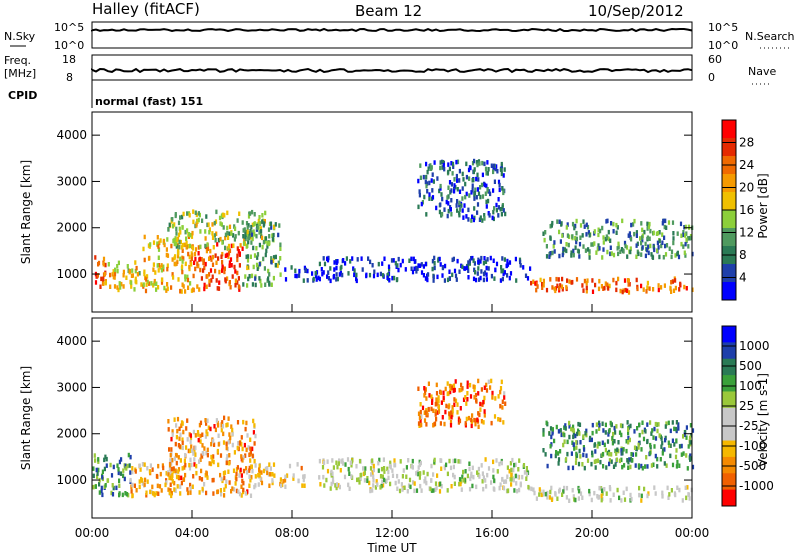 This screenshot has width=800, height=554. Describe the element at coordinates (723, 45) in the screenshot. I see `nsearch-tick-bottom: 10^0` at that location.